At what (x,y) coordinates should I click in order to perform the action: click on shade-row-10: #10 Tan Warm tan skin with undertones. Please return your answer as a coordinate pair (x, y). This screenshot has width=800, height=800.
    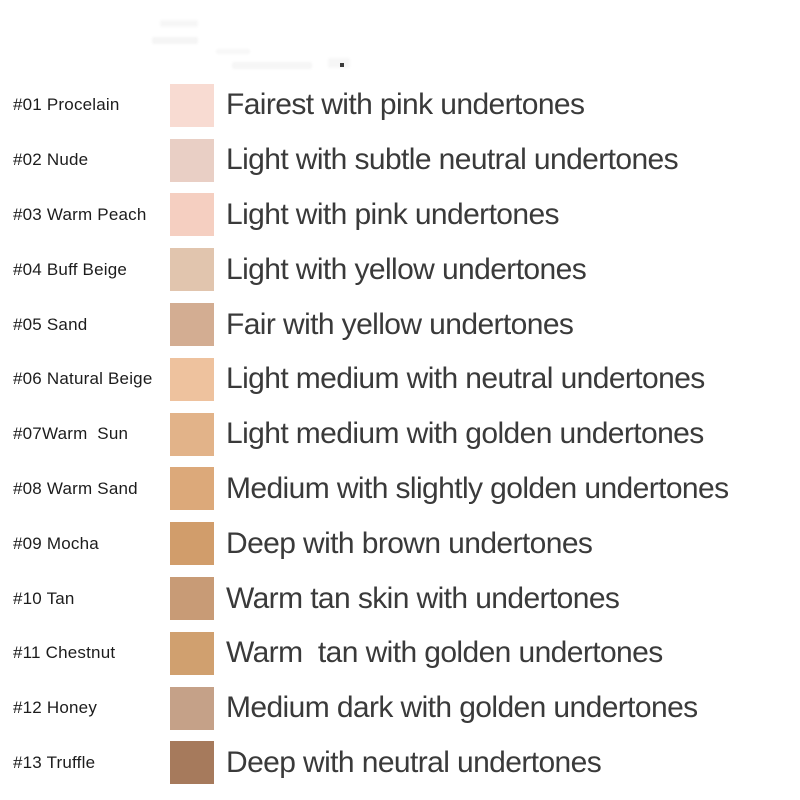
    Looking at the image, I should click on (400, 598).